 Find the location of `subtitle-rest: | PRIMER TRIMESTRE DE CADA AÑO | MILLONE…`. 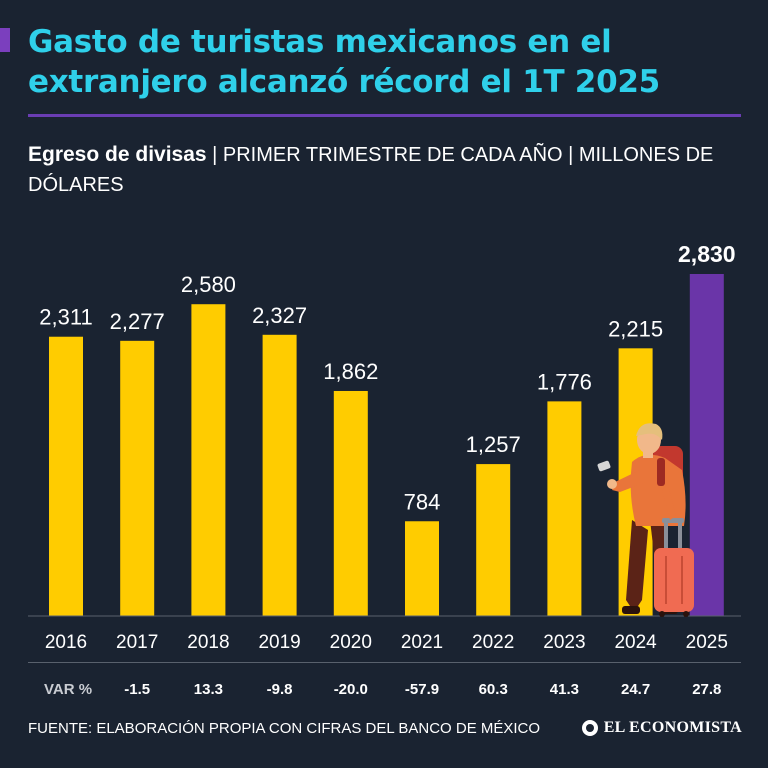

subtitle-rest: | PRIMER TRIMESTRE DE CADA AÑO | MILLONE… is located at coordinates (371, 170).